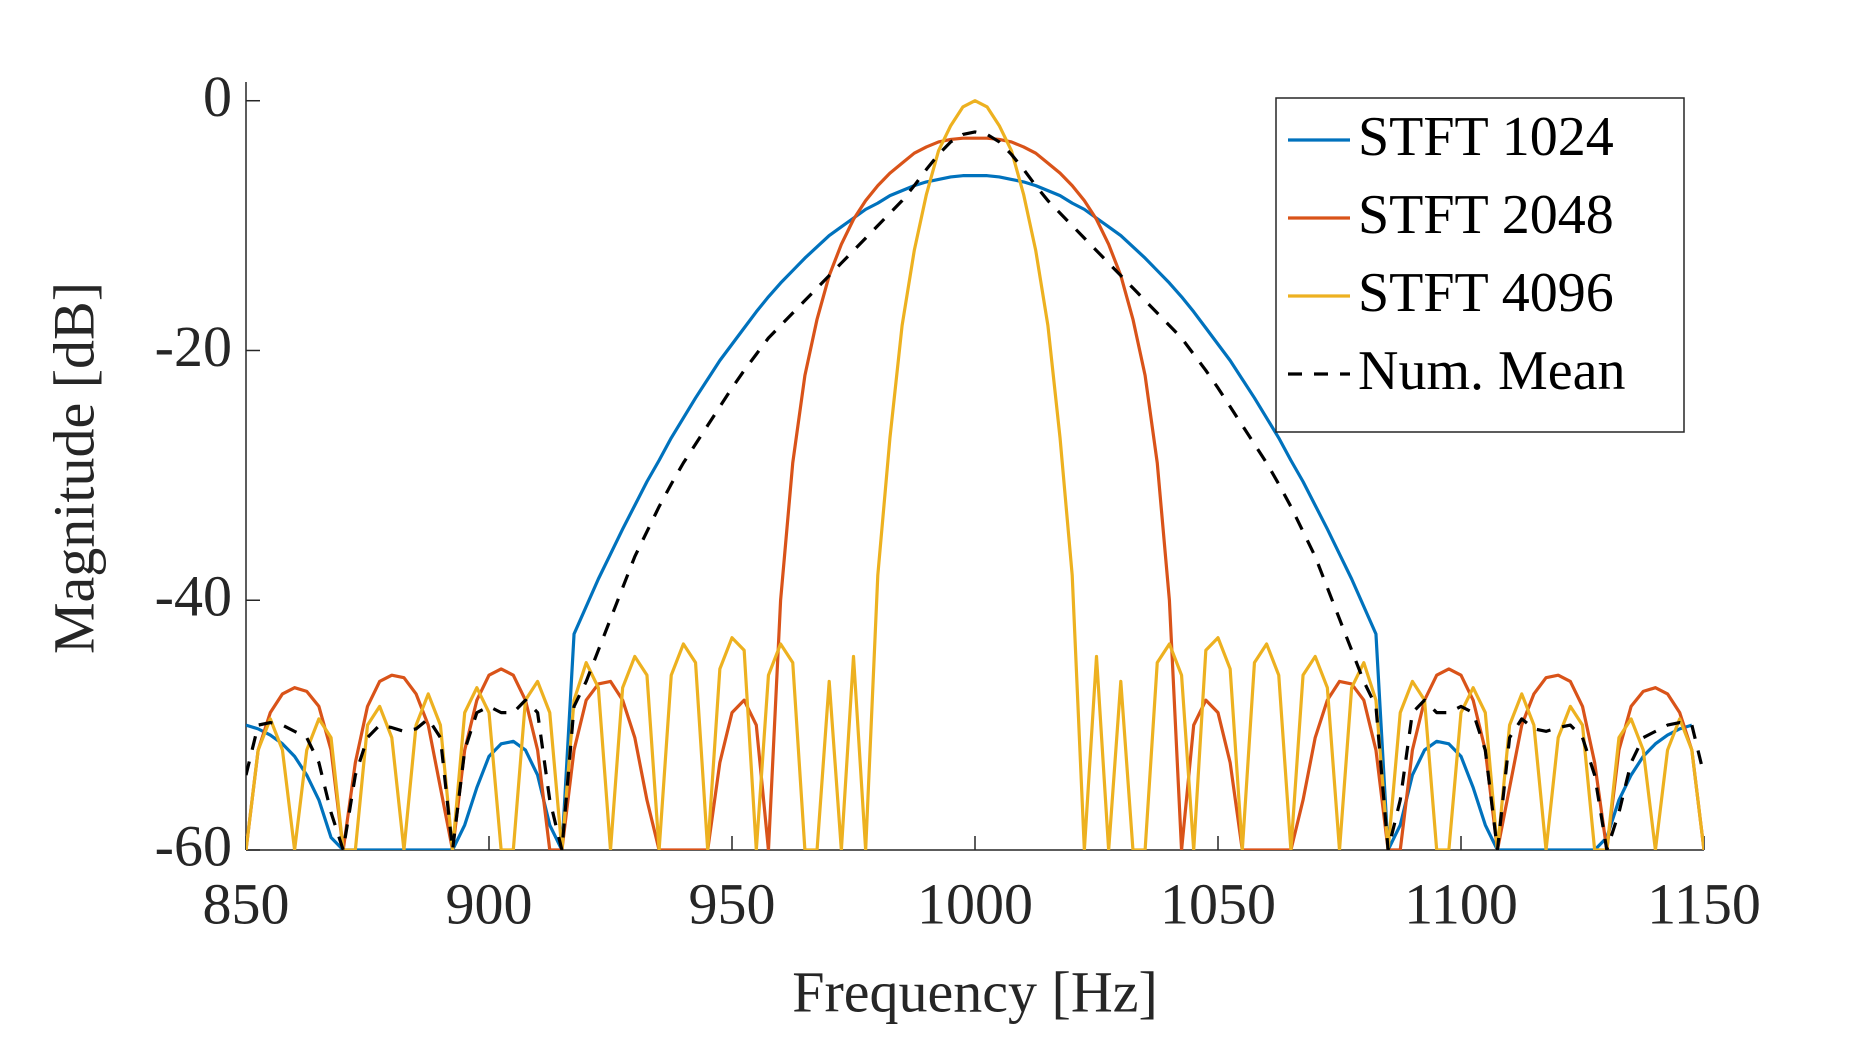  I want to click on x-tick-label: 1100, so click(1461, 903).